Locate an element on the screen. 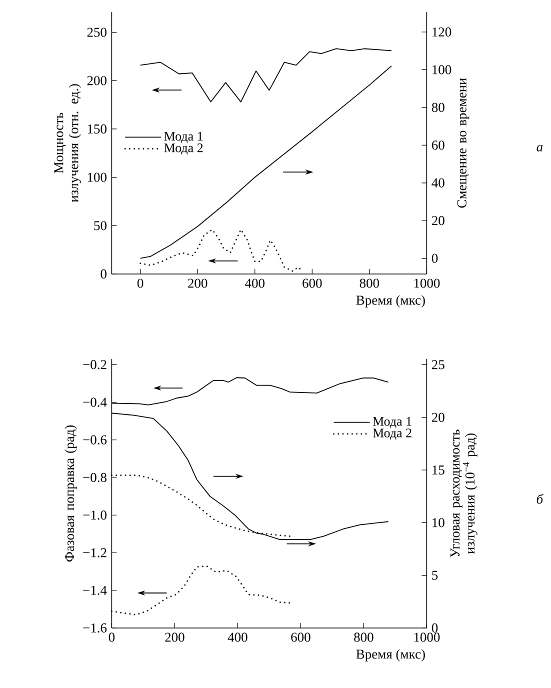 Image resolution: width=551 pixels, height=688 pixels. y-tick-label: −0.8 is located at coordinates (94, 477).